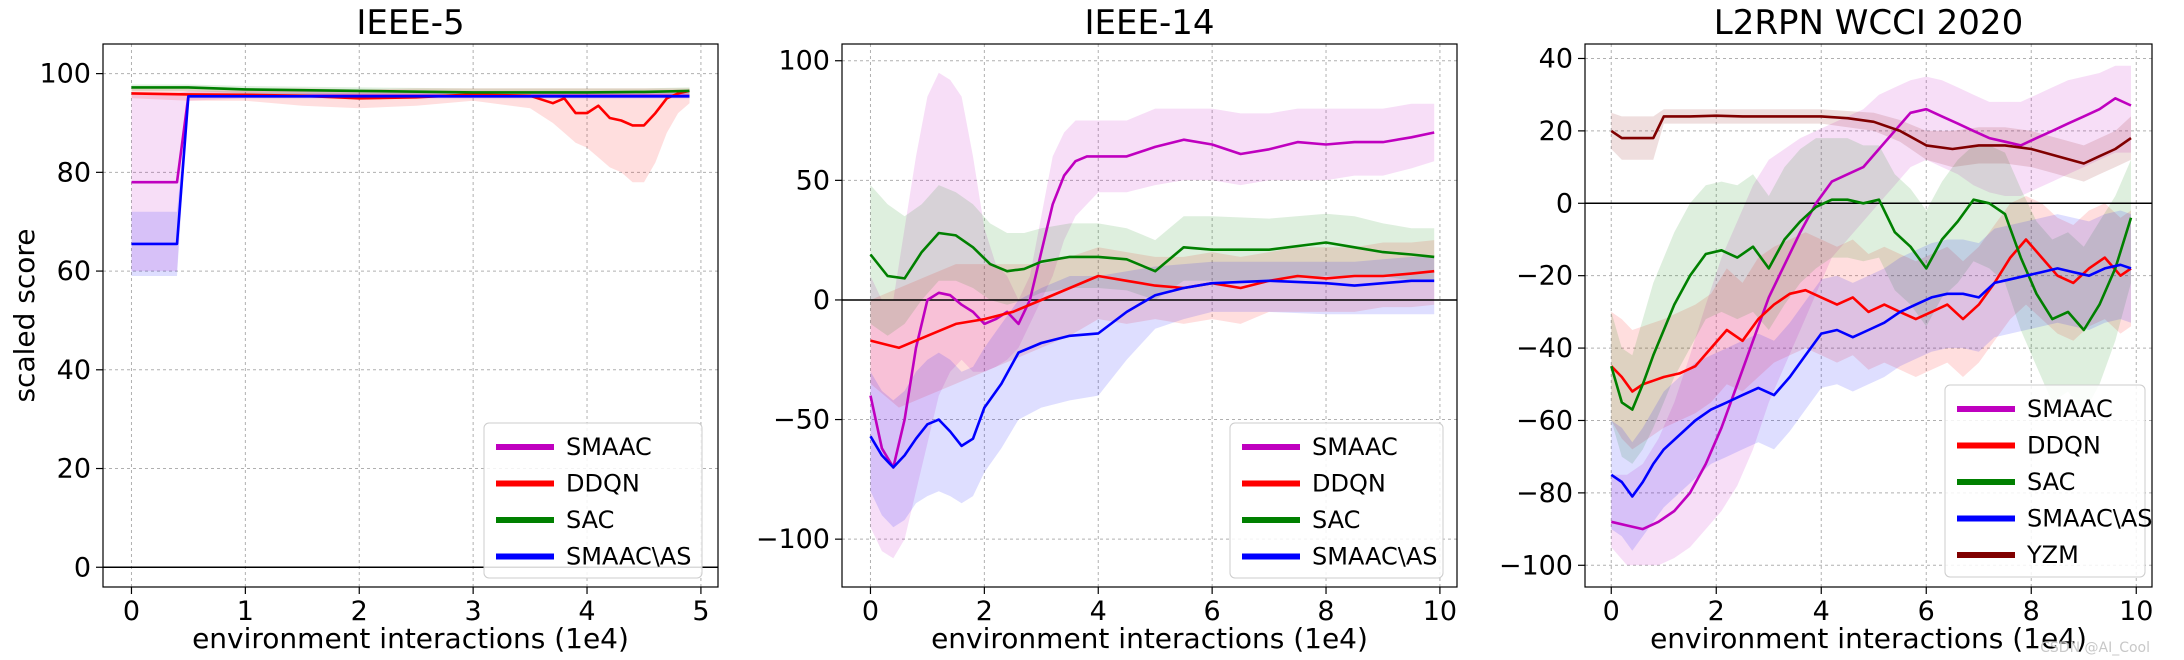  Describe the element at coordinates (473, 611) in the screenshot. I see `x-tick-label: 3` at that location.